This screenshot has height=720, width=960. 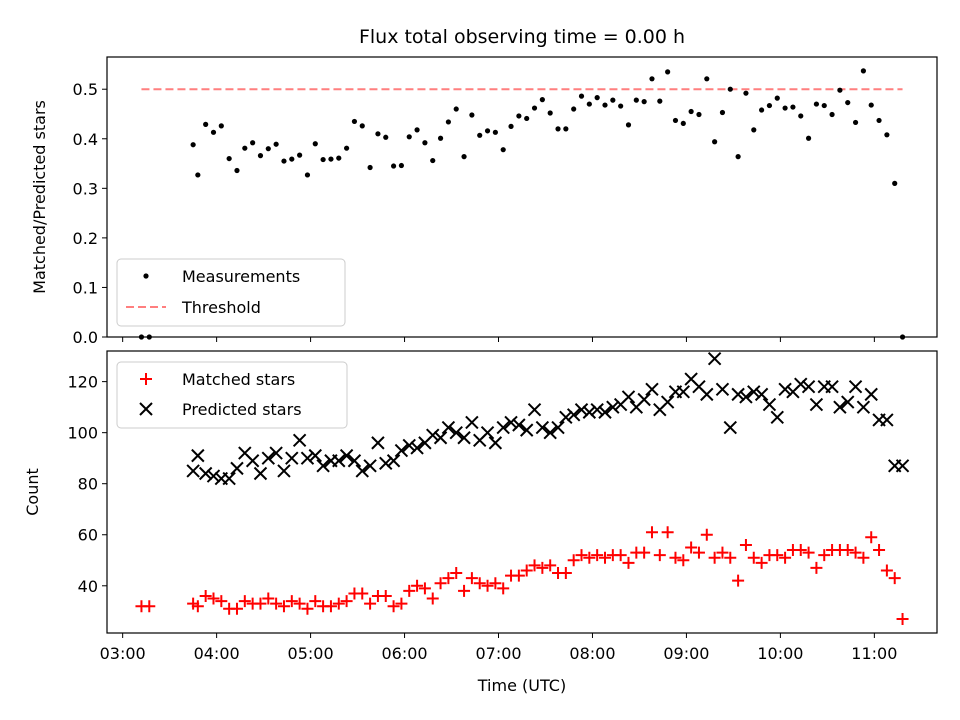 I want to click on ratio-y-tick-label: 0.1, so click(x=85, y=287).